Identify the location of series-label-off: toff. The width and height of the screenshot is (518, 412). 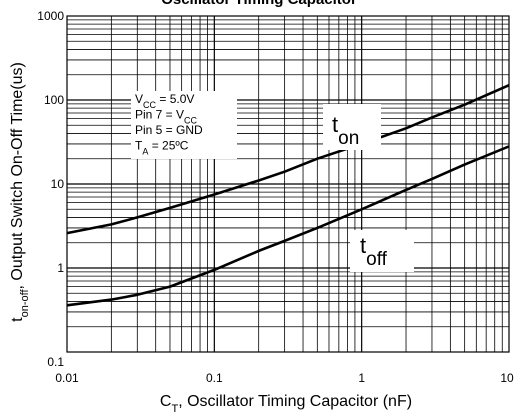
(374, 251).